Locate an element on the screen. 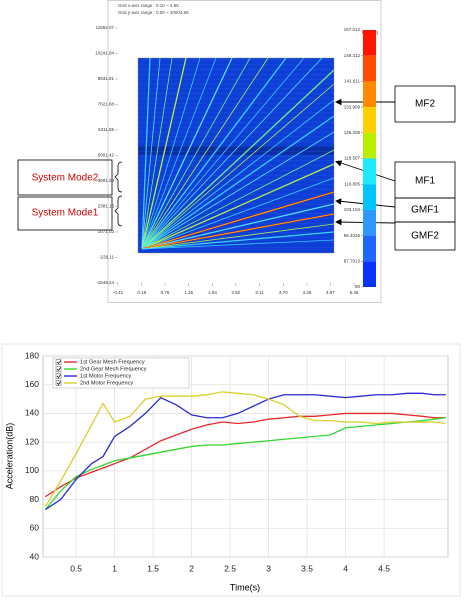 Image resolution: width=464 pixels, height=604 pixels. x-tick-label: 0.18 is located at coordinates (141, 292).